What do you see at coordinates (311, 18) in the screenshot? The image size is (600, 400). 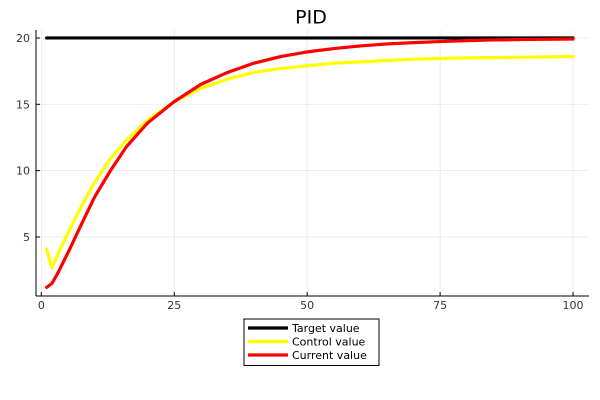 I see `chart-title: PID` at bounding box center [311, 18].